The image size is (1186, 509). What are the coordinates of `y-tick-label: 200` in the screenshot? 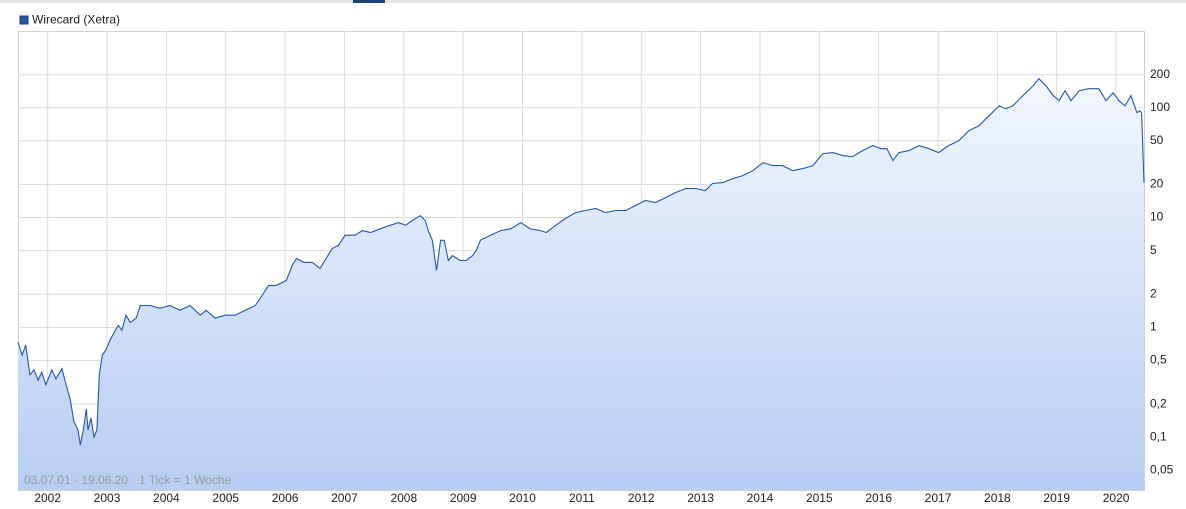 It's located at (1160, 74).